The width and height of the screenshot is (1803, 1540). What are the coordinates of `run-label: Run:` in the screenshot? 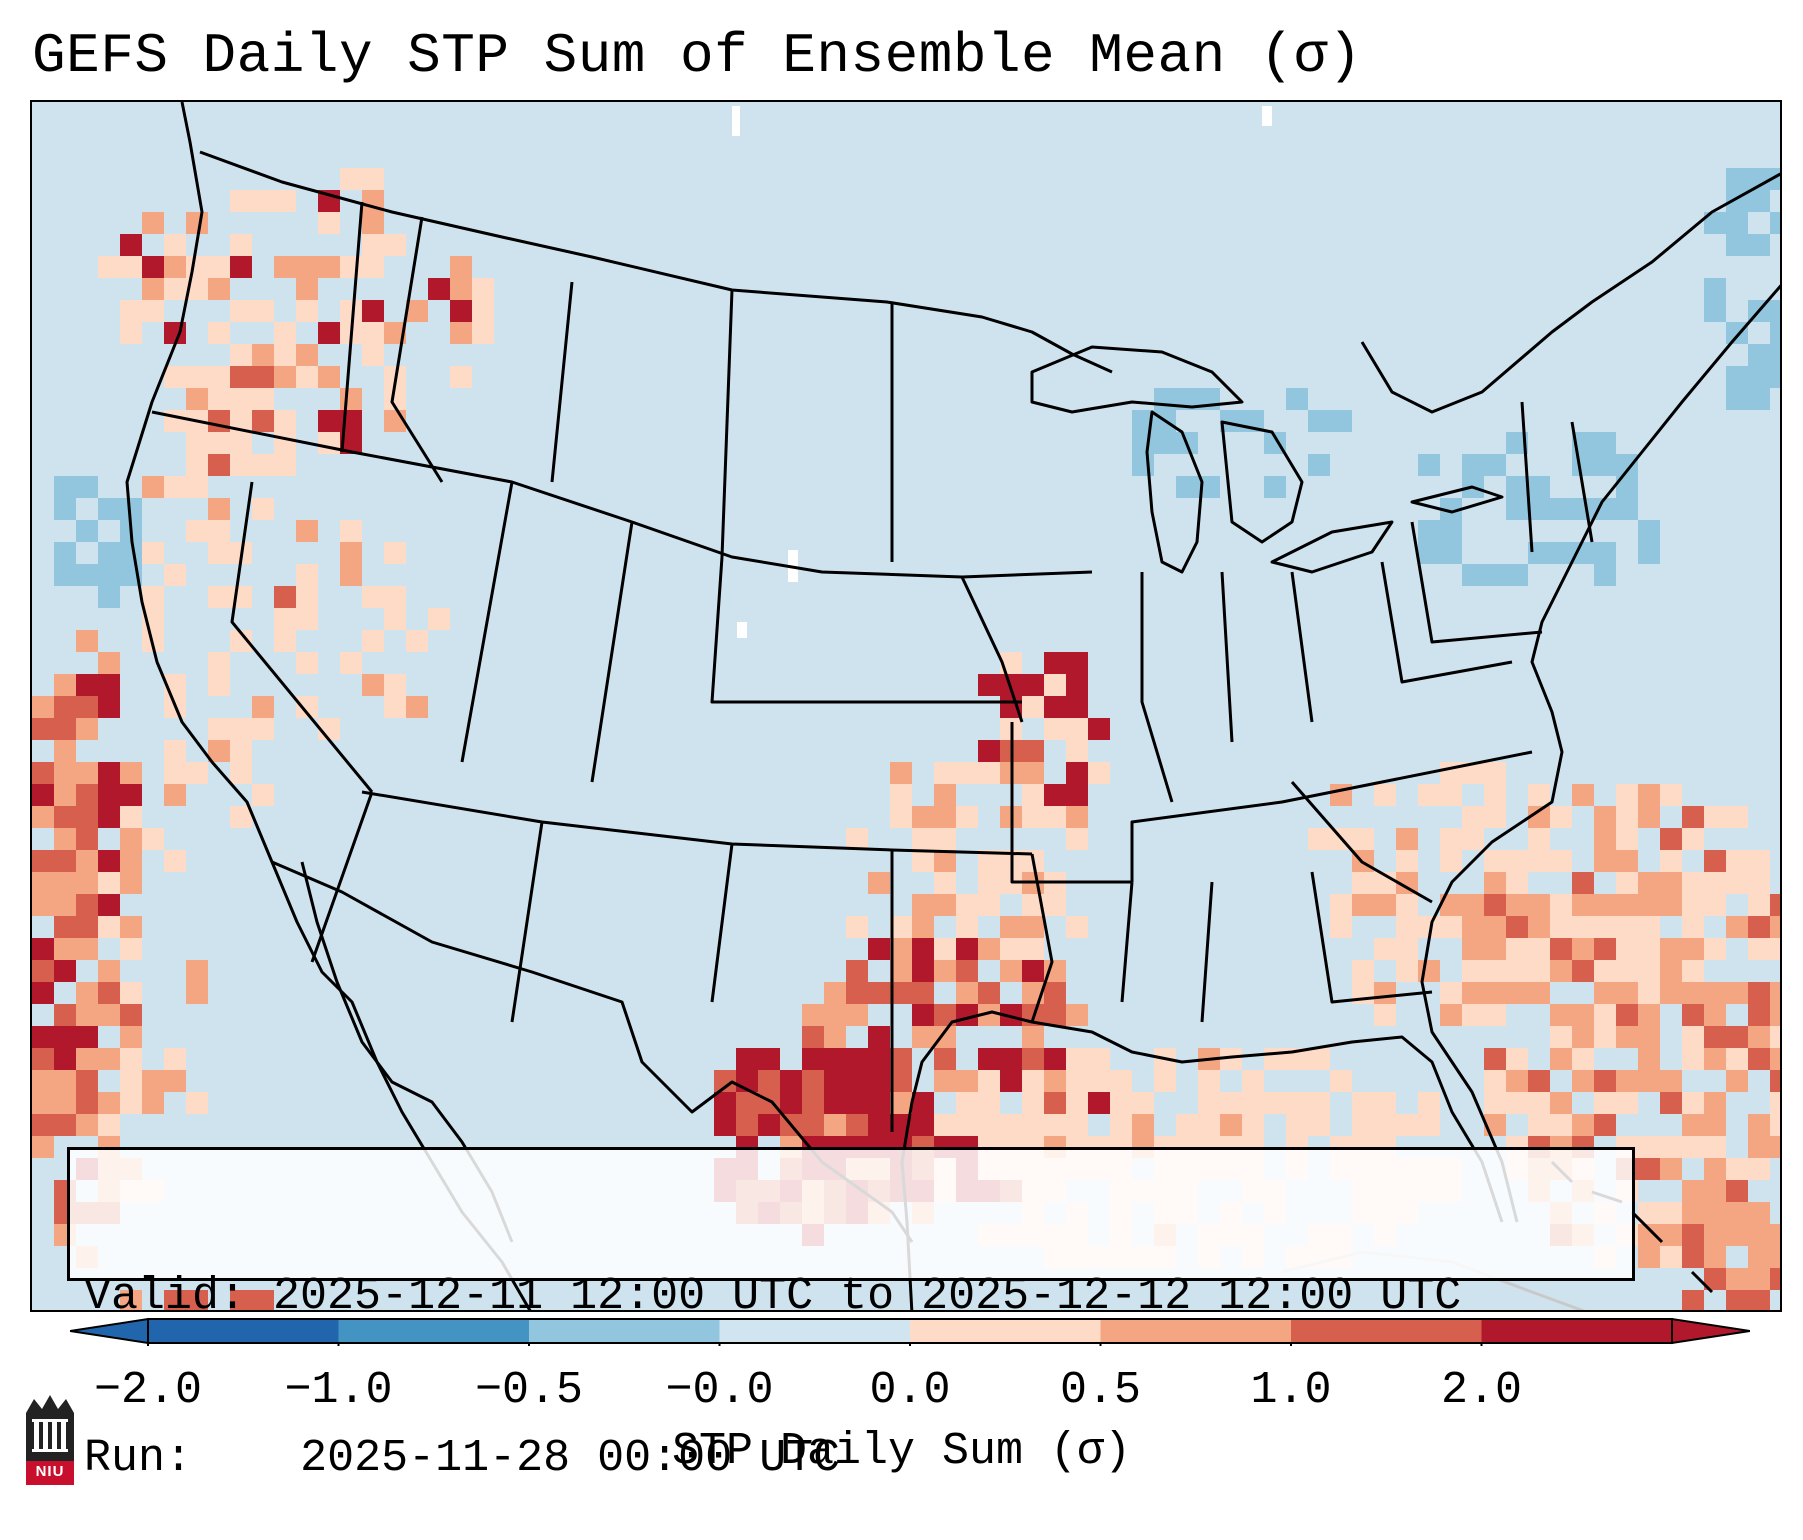 It's located at (138, 1458).